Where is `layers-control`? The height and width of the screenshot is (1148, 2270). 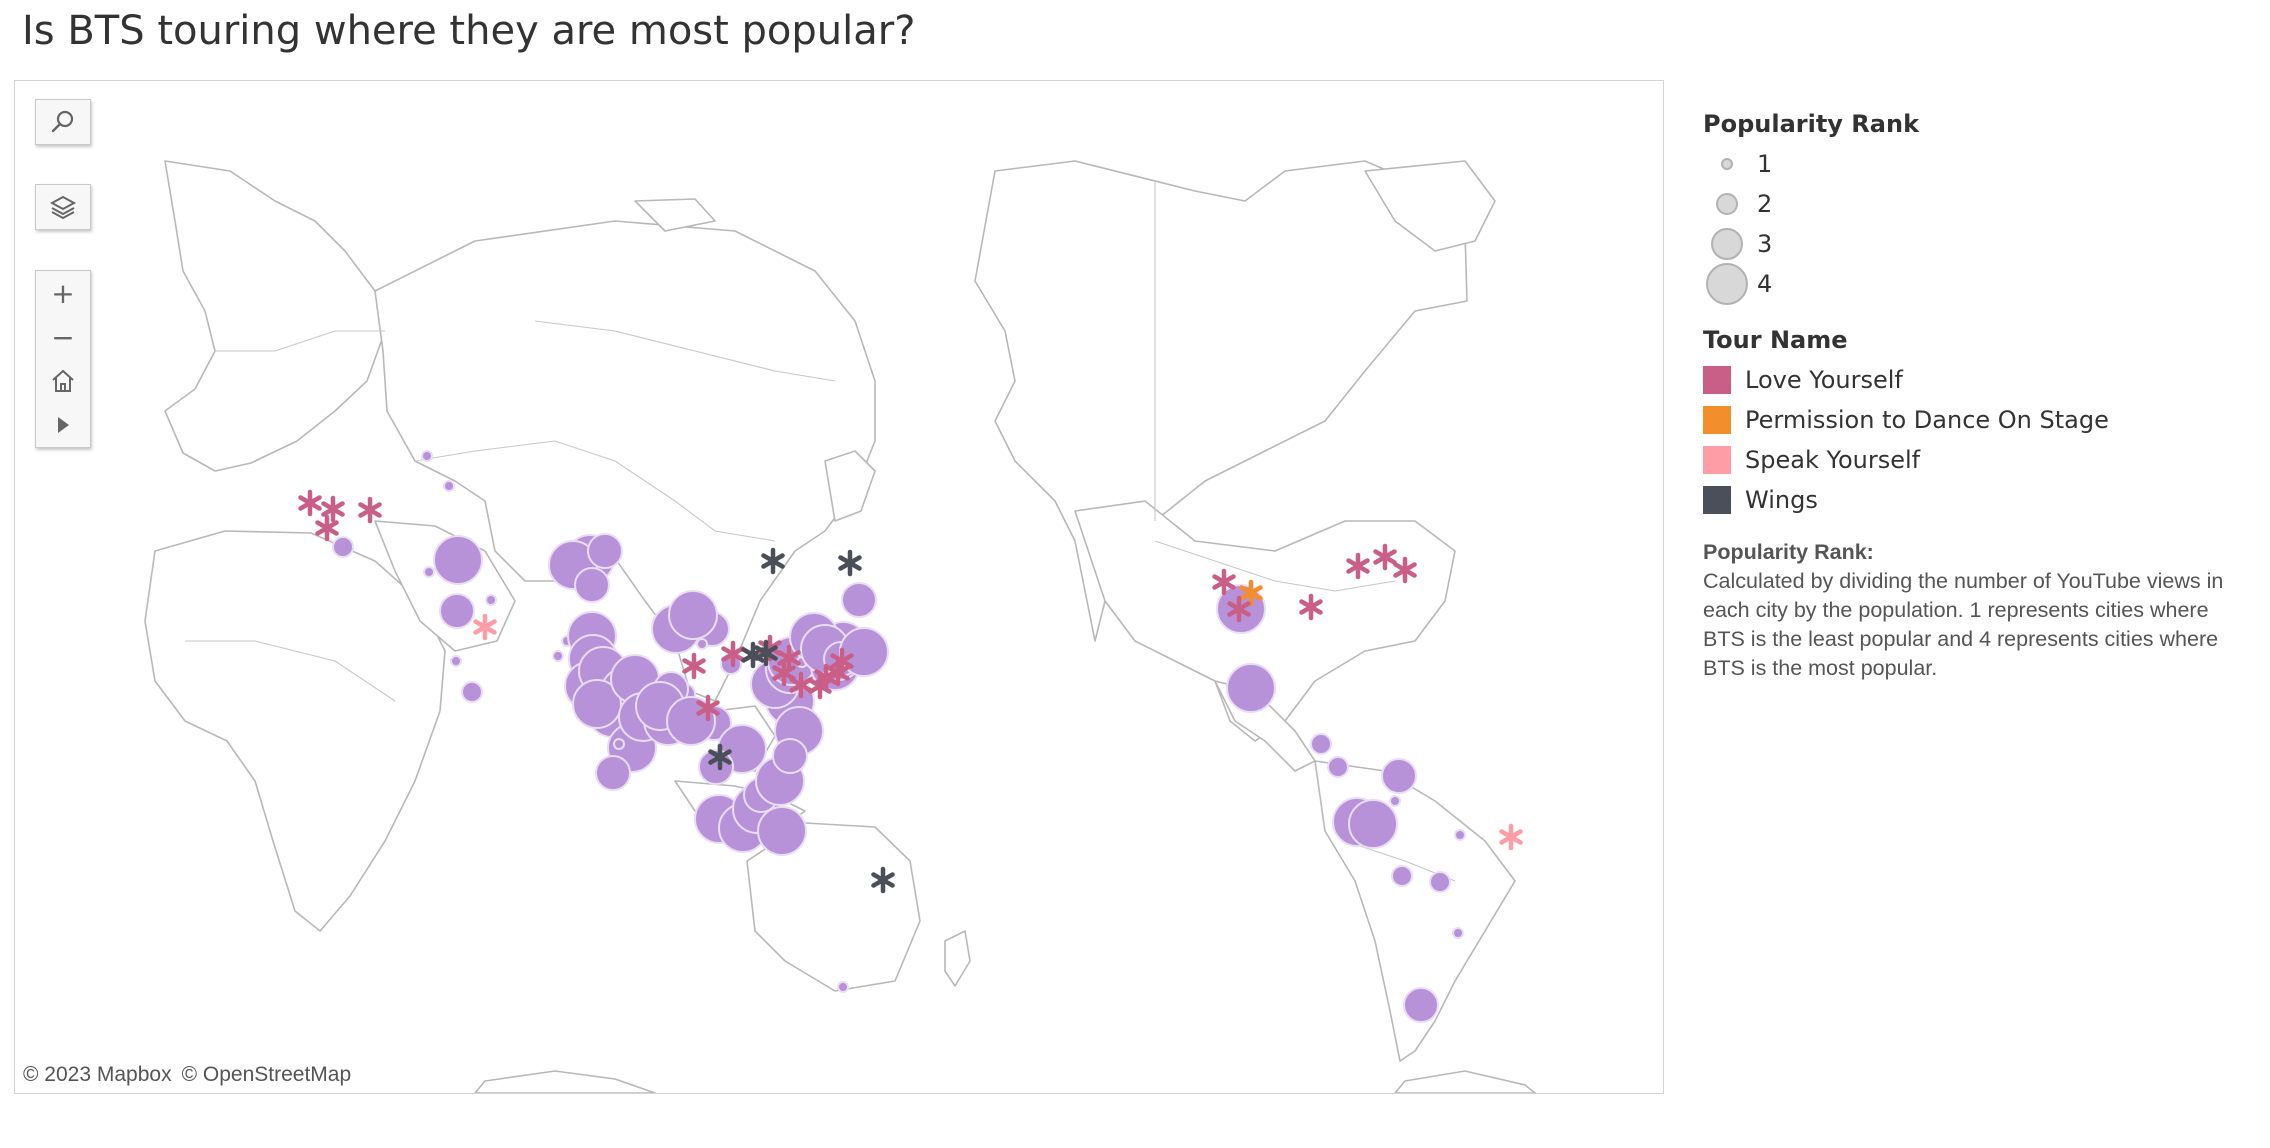
layers-control is located at coordinates (63, 207).